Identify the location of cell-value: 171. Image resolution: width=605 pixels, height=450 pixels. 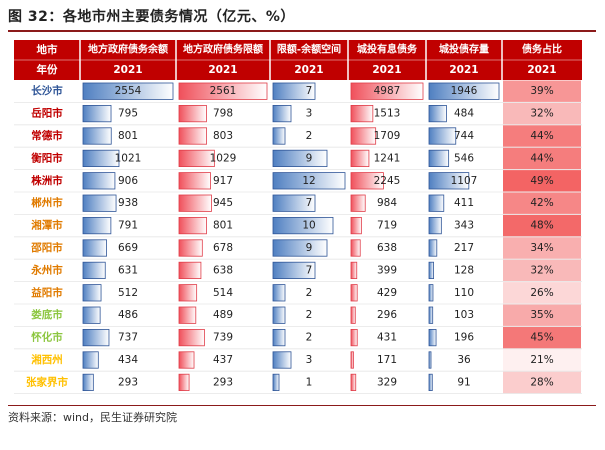
(387, 360).